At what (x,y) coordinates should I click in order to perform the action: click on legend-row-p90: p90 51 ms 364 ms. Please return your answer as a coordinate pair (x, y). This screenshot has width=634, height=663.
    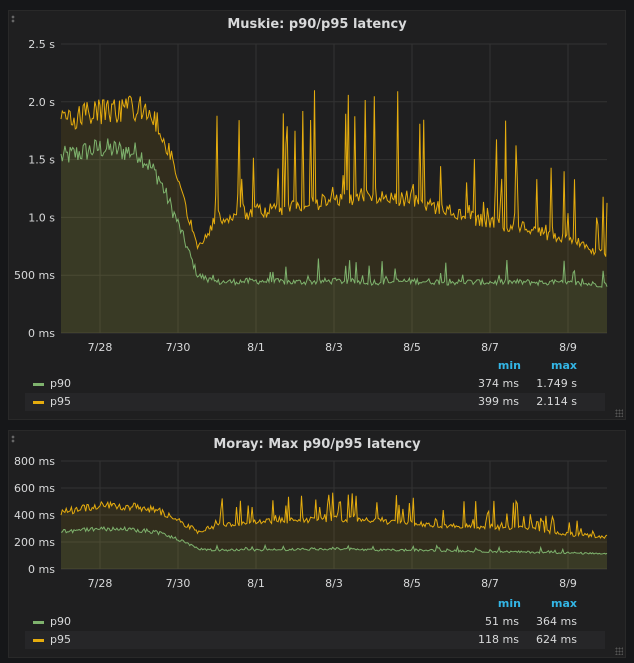
    Looking at the image, I should click on (315, 622).